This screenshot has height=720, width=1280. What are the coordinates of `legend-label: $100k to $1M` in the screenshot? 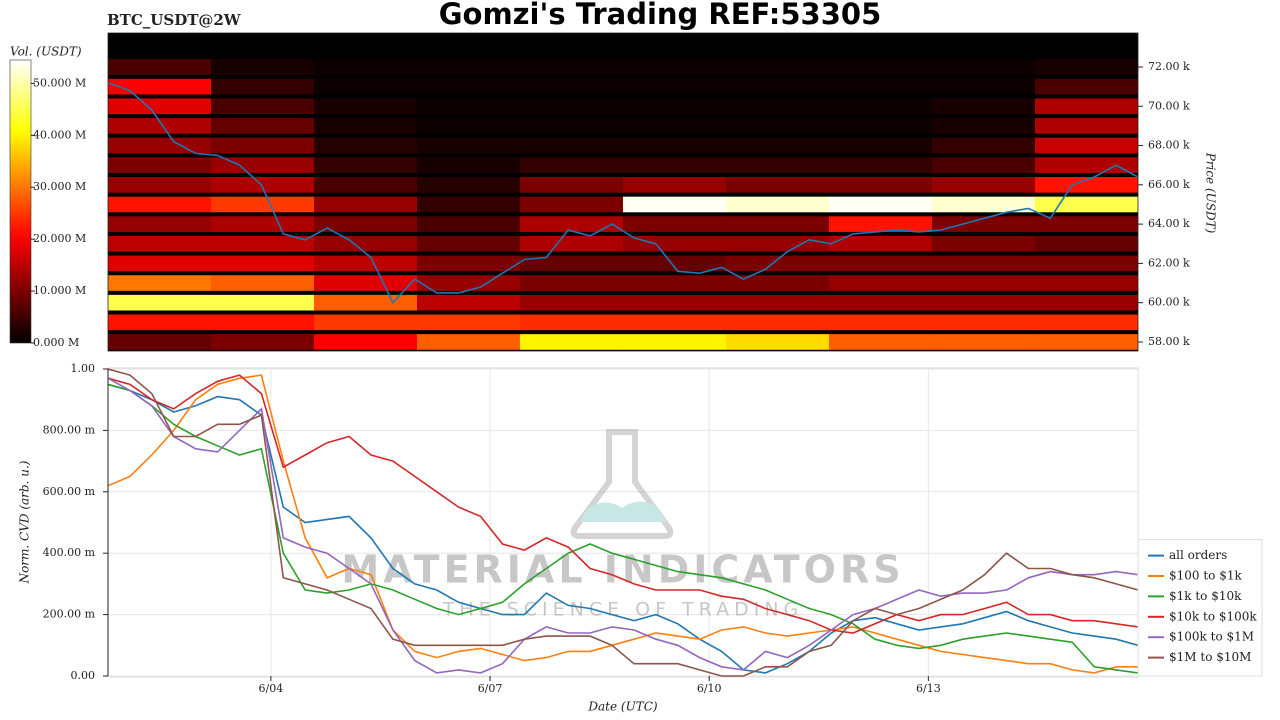 It's located at (1211, 637).